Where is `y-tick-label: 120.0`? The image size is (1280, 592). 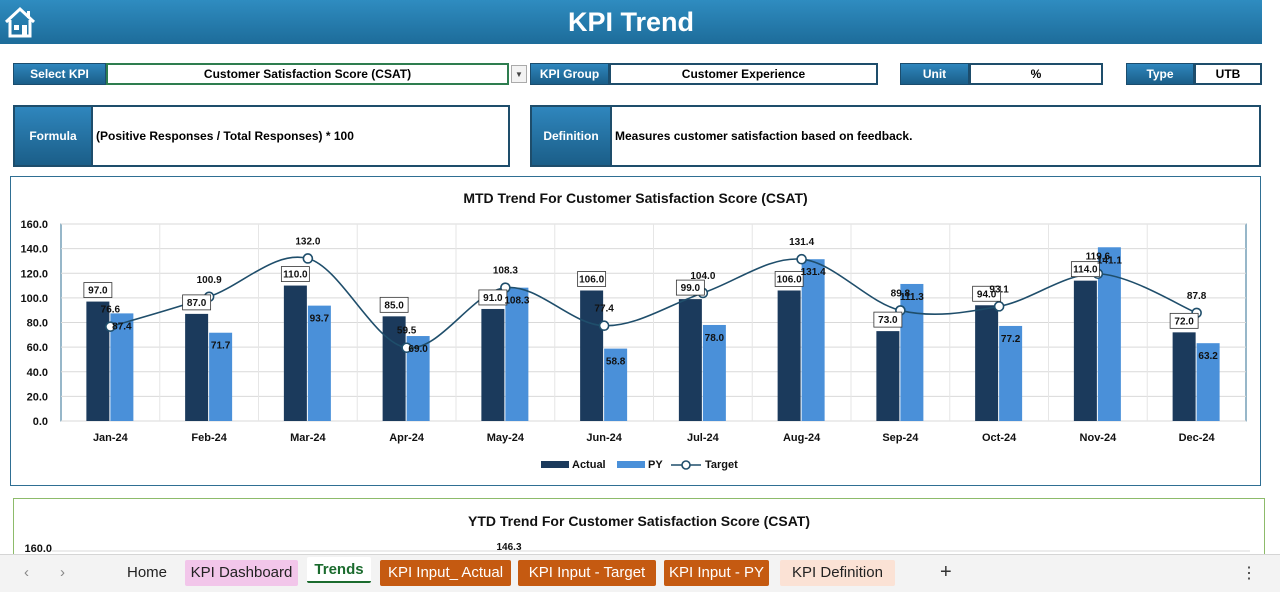 y-tick-label: 120.0 is located at coordinates (34, 274).